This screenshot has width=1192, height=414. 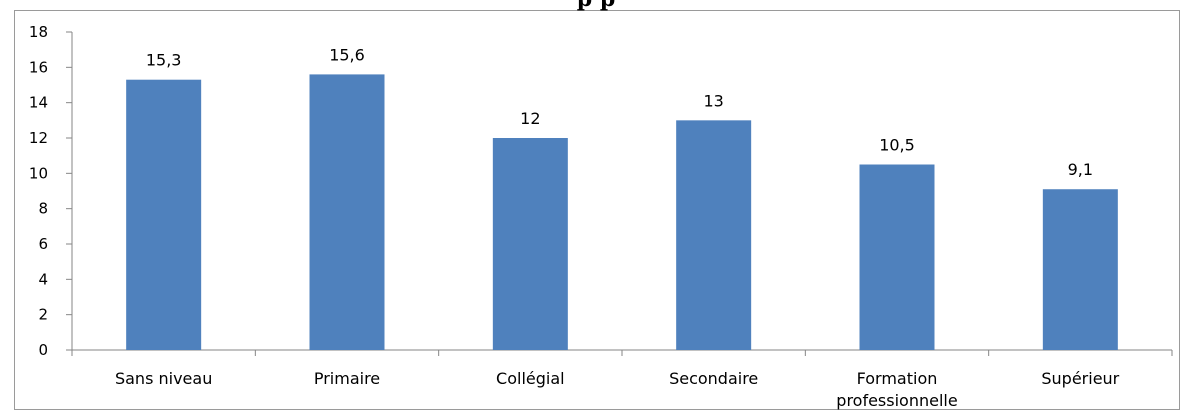 I want to click on category-label: Secondaire, so click(x=713, y=378).